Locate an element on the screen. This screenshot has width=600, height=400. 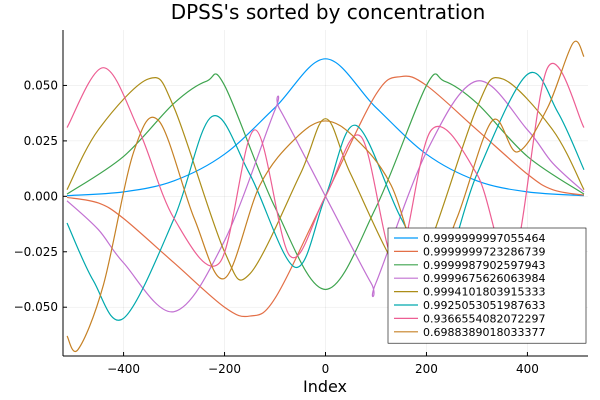
legend-label: 0.9999999723286739 is located at coordinates (484, 251).